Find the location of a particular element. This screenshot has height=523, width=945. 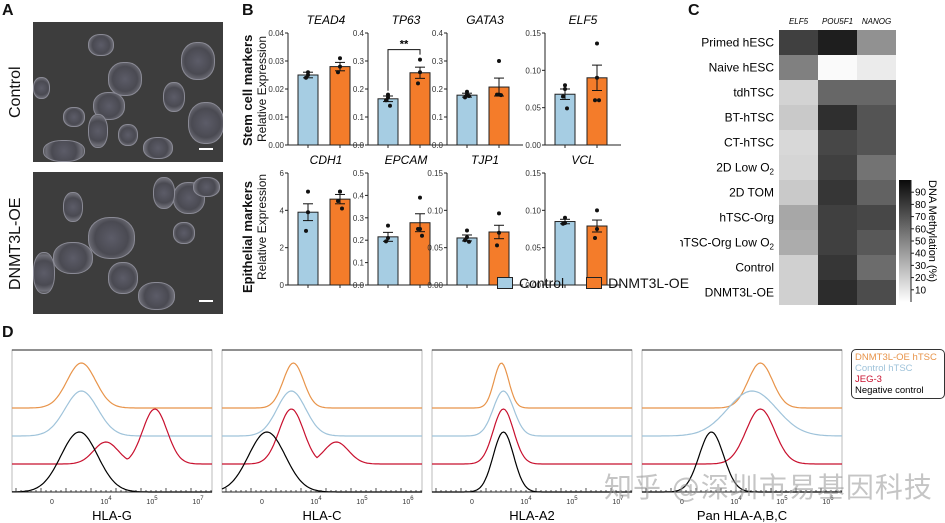

flow-legend-control: Control hTSC is located at coordinates (884, 368).